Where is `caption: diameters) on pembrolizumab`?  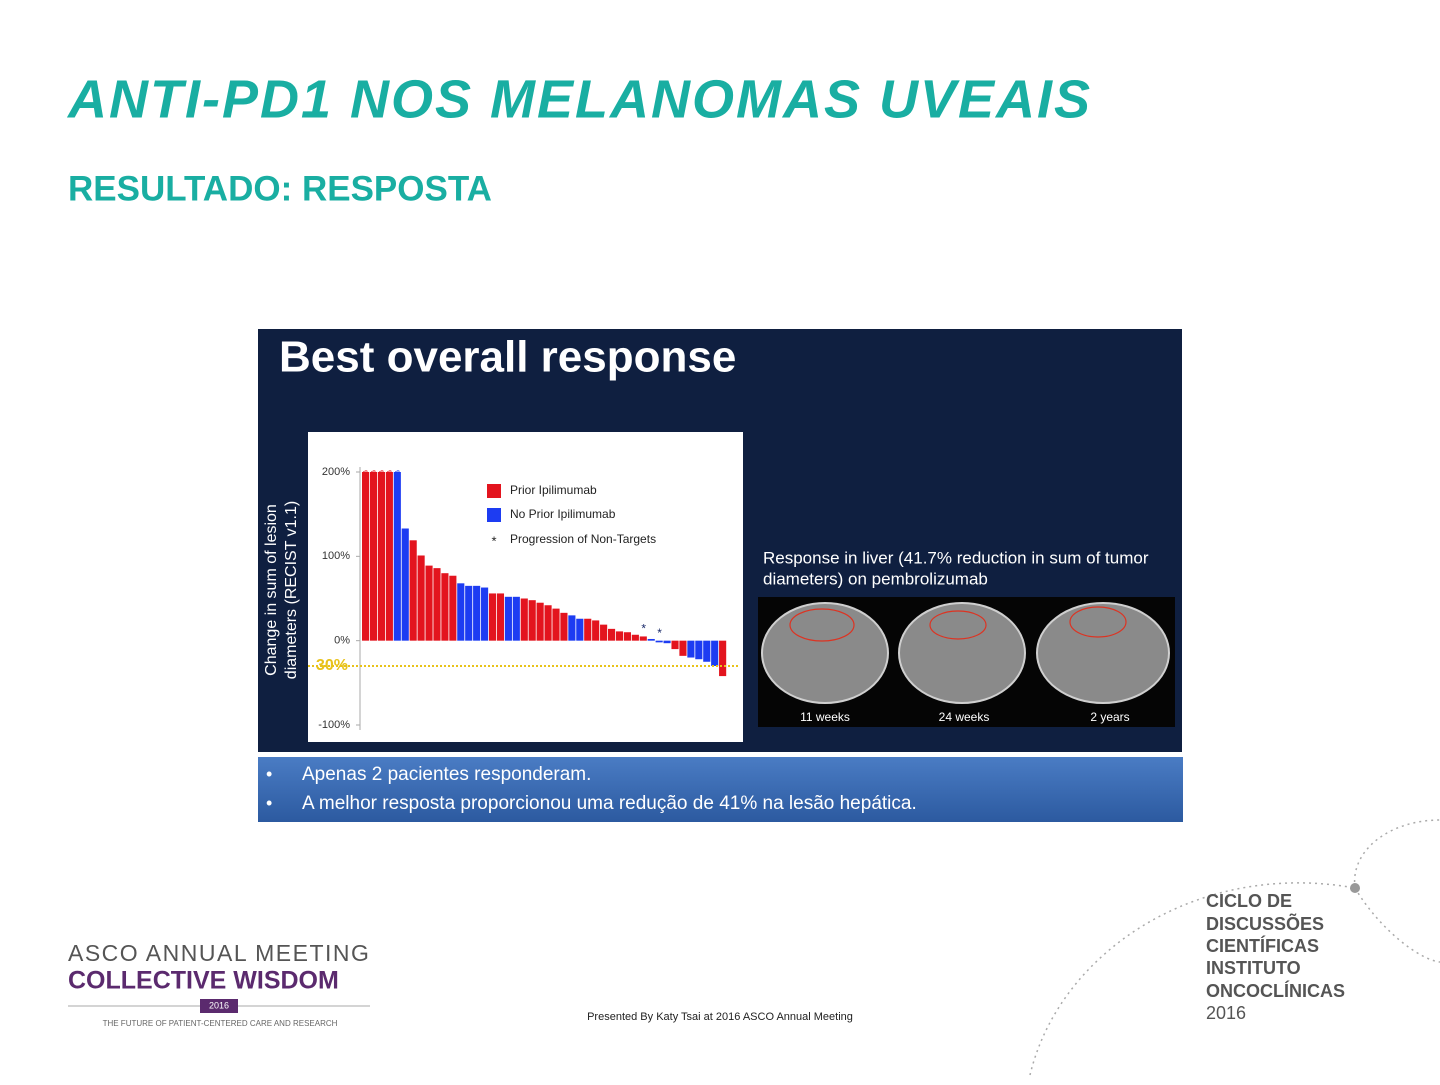
caption: diameters) on pembrolizumab is located at coordinates (875, 578).